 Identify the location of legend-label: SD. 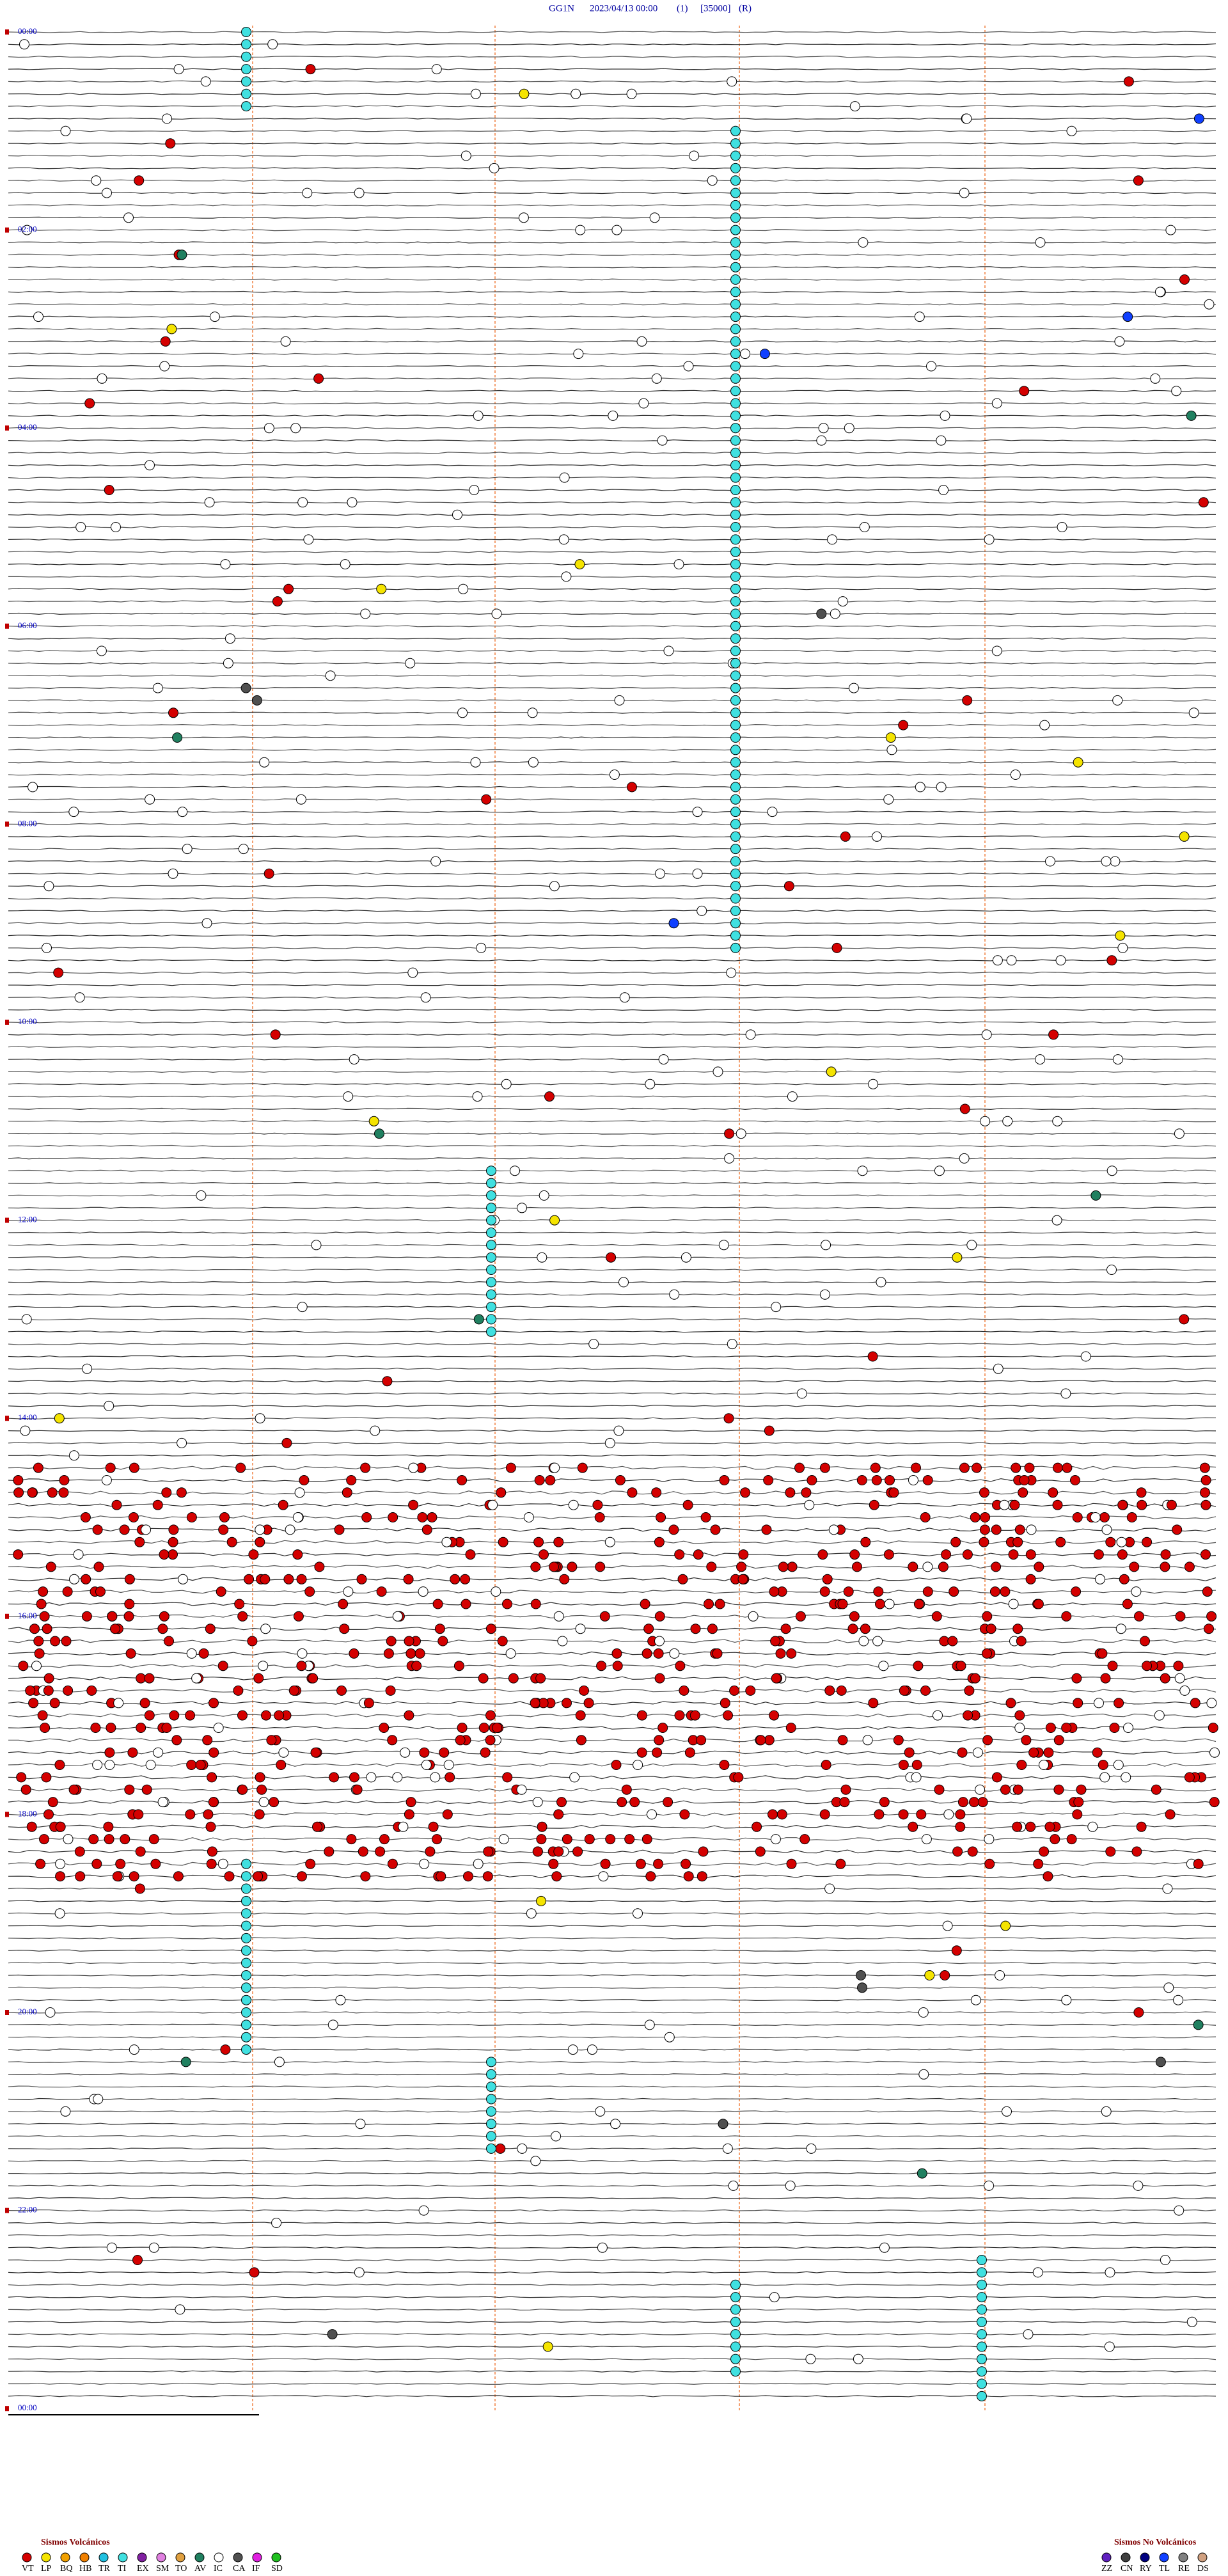
(277, 2568).